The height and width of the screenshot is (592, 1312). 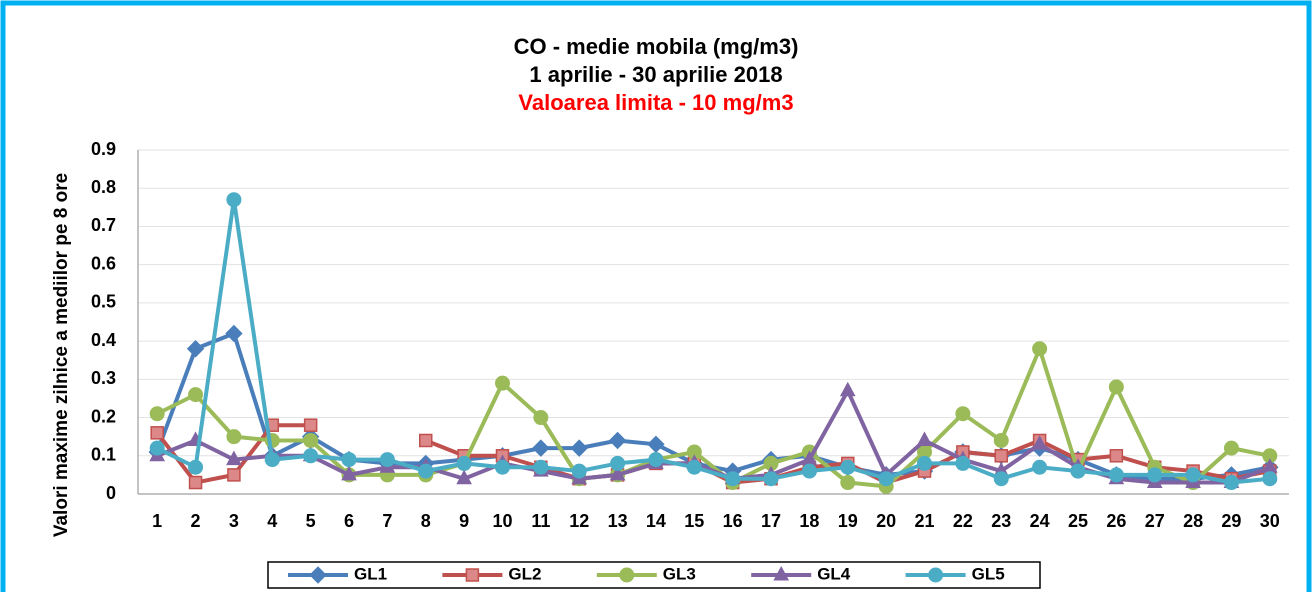 I want to click on y-tick-label: 0.8, so click(x=103, y=187).